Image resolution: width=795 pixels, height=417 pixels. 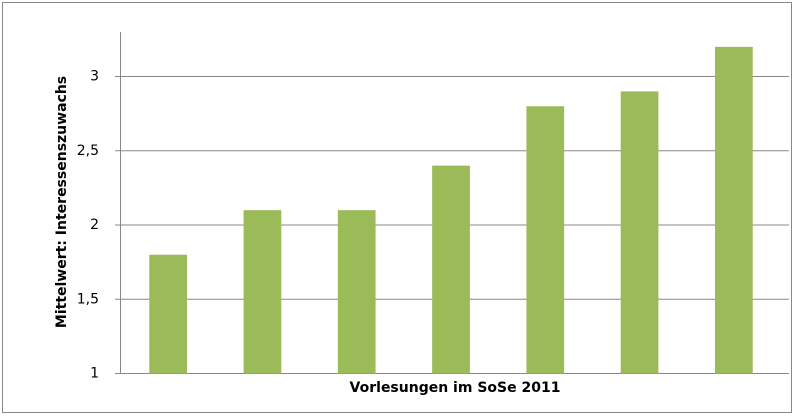 What do you see at coordinates (62, 202) in the screenshot?
I see `y-axis-title: Mittelwert: Interessenszuwachs` at bounding box center [62, 202].